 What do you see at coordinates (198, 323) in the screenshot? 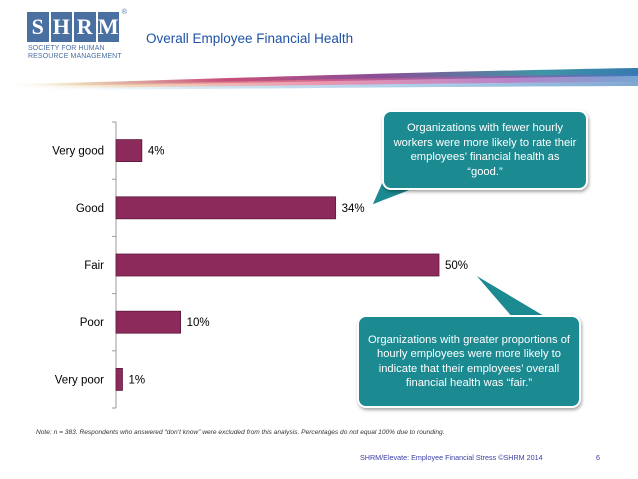
I see `value-label: 10%` at bounding box center [198, 323].